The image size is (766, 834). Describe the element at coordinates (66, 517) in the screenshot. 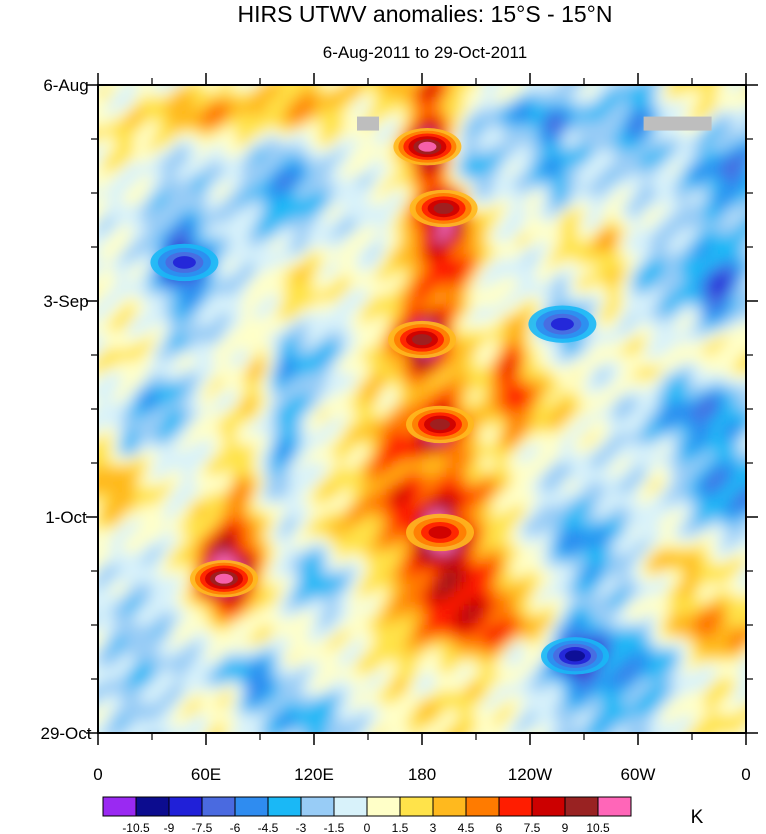

I see `y-tick-label: 1-Oct` at that location.